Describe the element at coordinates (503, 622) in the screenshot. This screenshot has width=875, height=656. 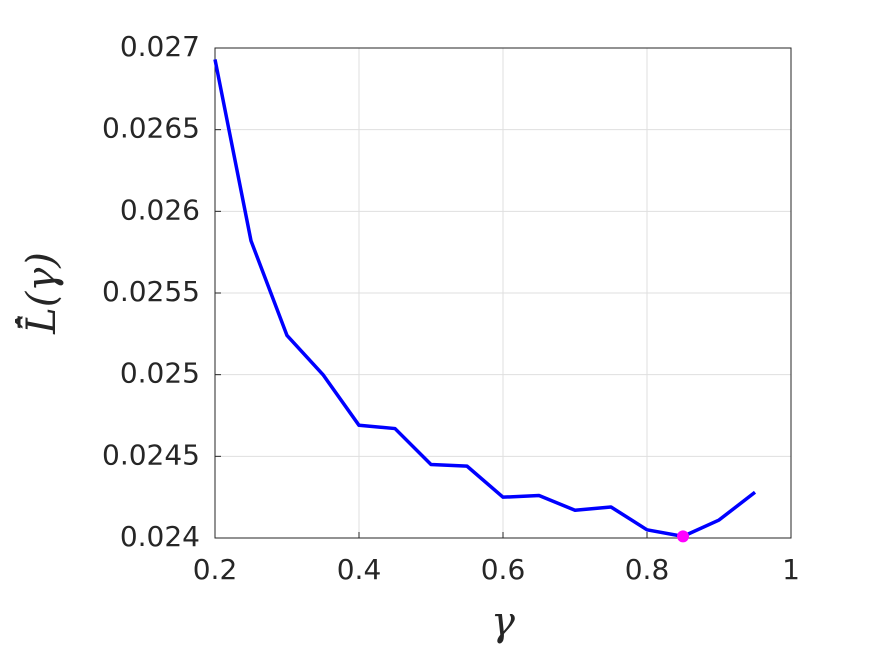
I see `x-axis-label: γ` at that location.